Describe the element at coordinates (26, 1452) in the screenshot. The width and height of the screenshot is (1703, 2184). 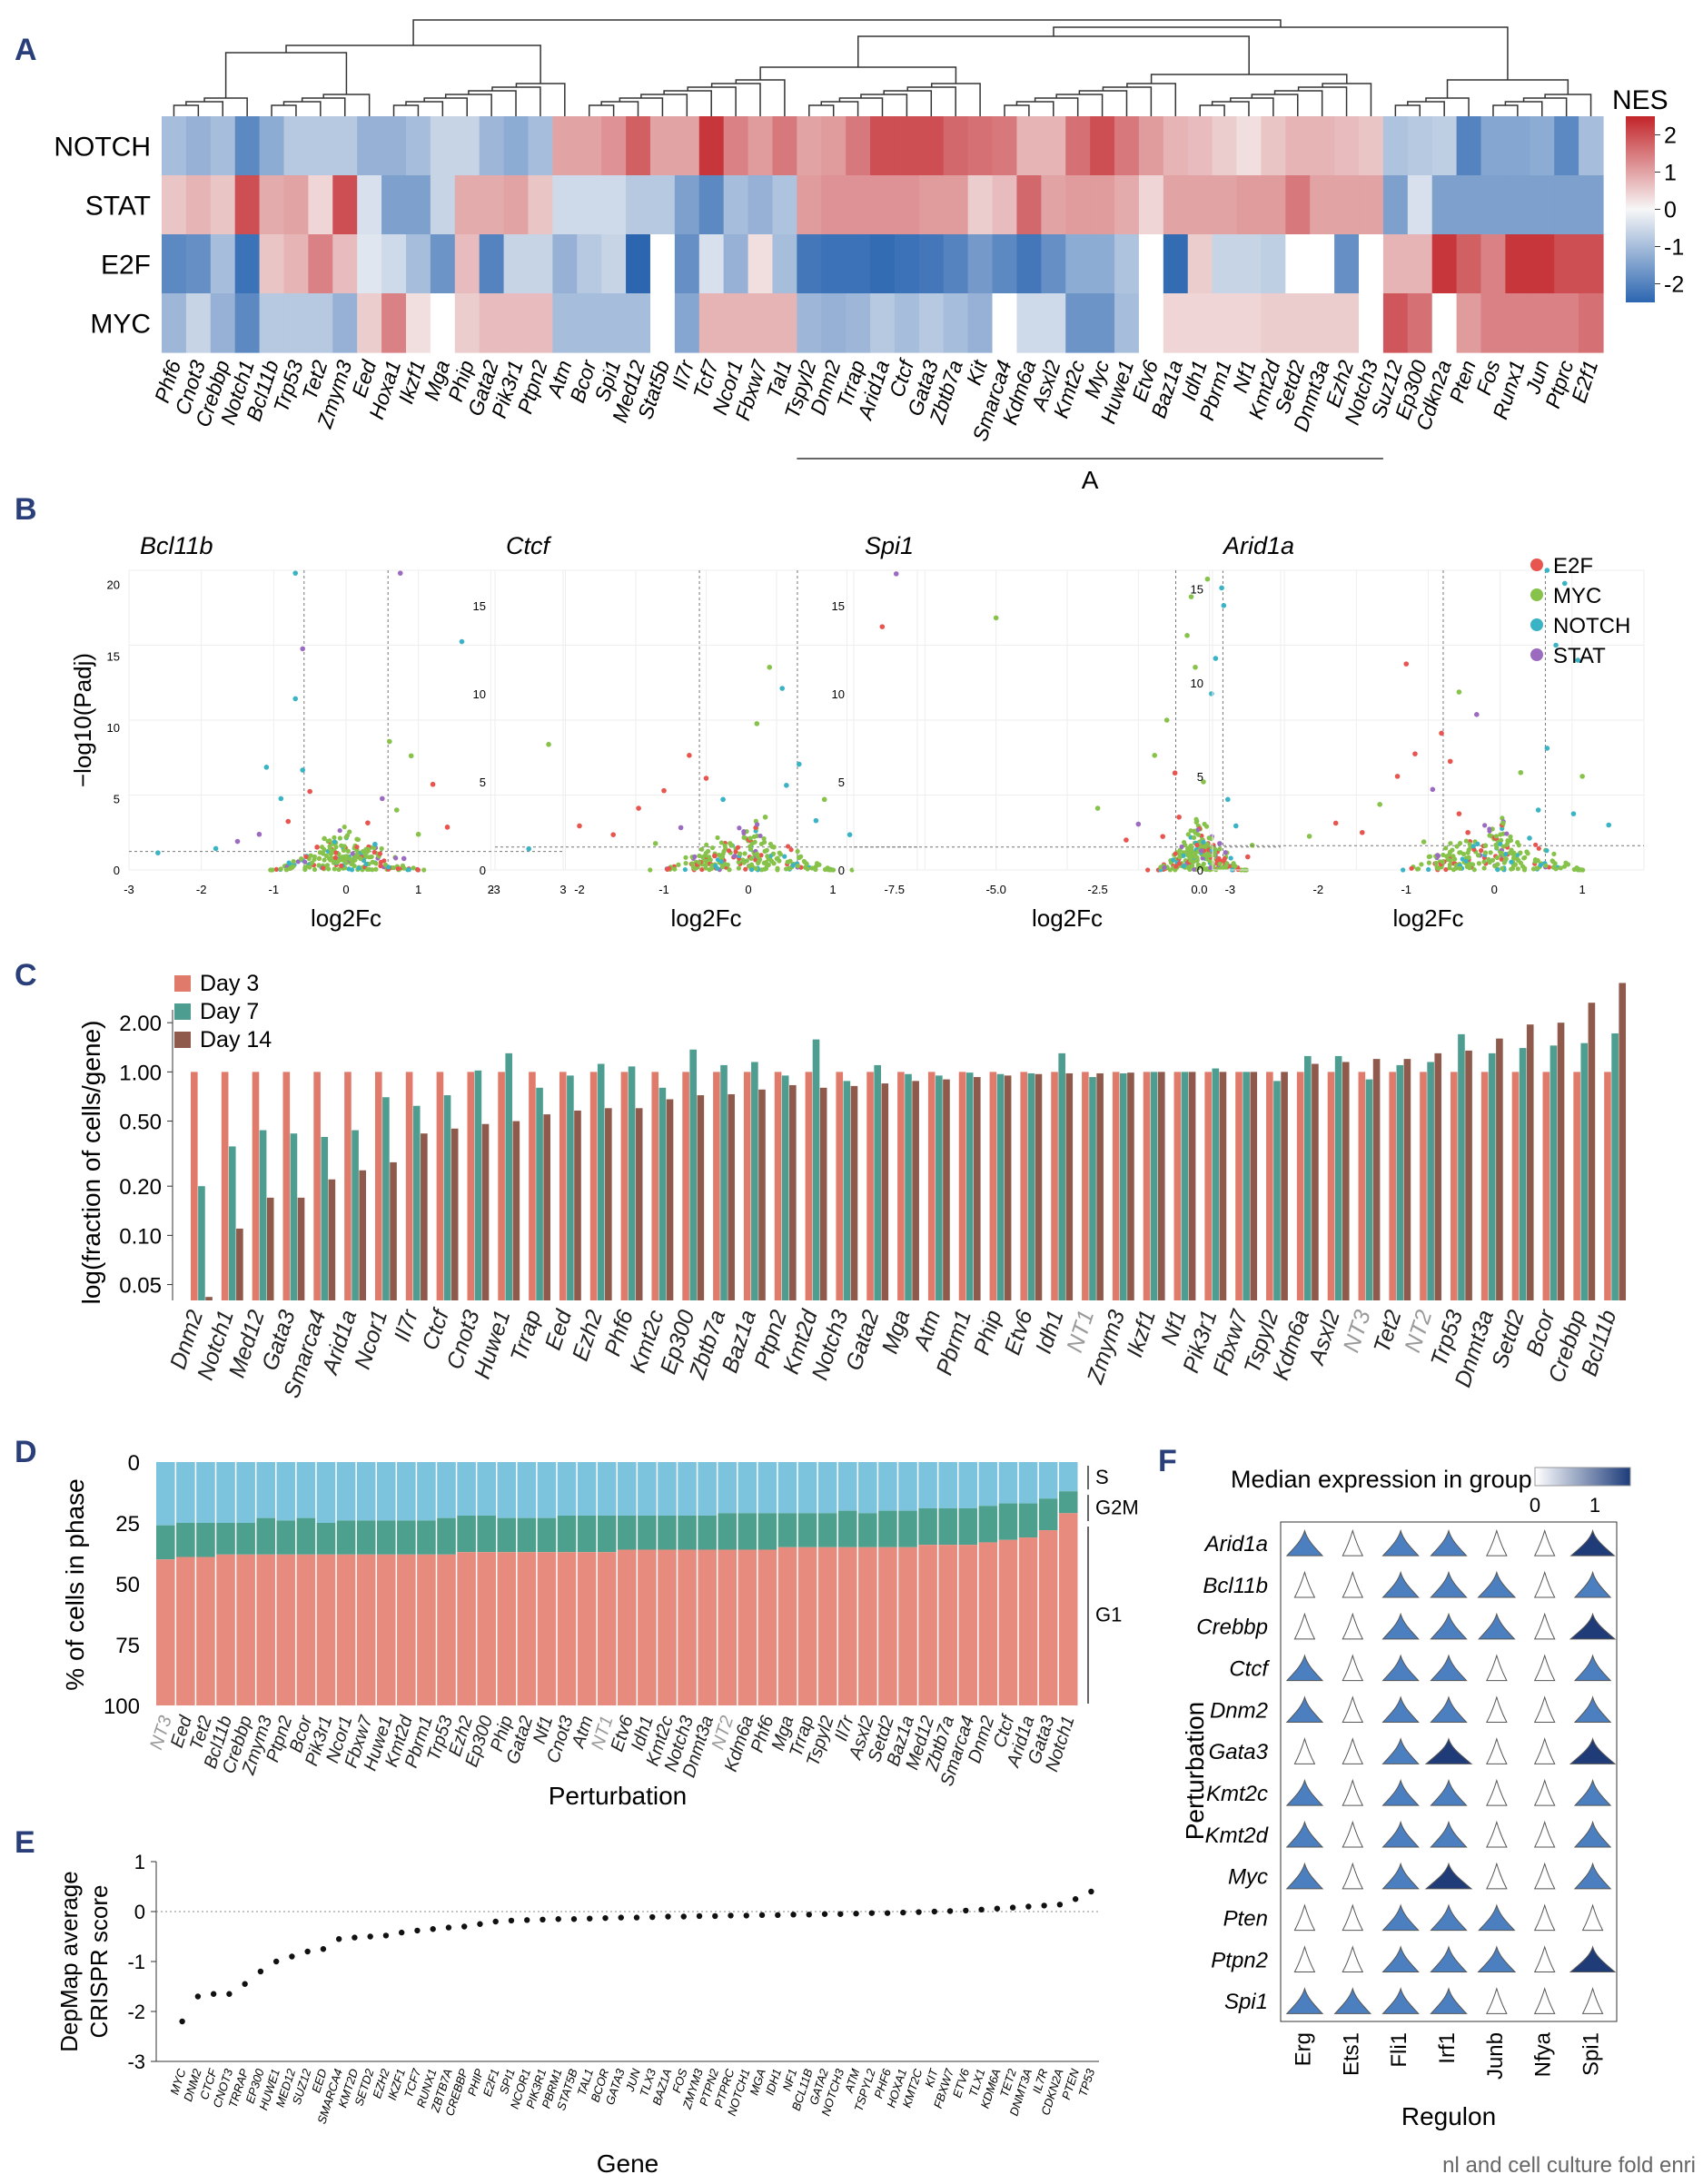
I see `panel-label-d: D` at that location.